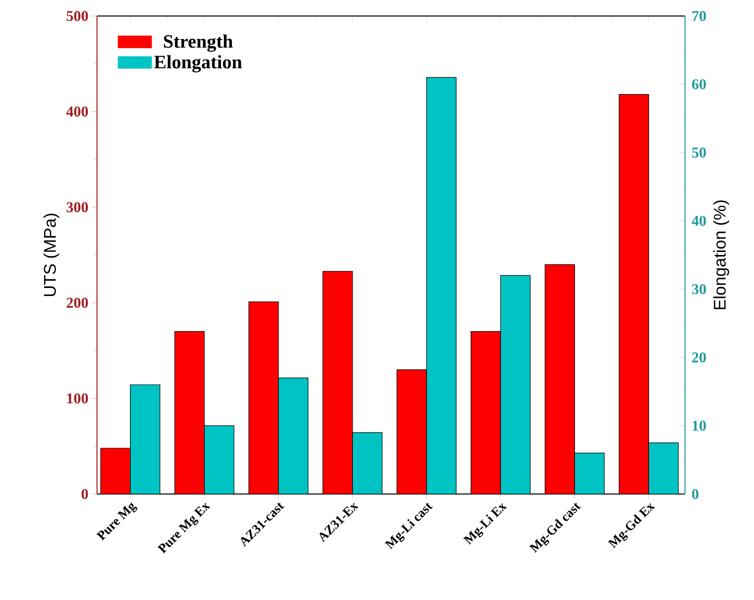 Image resolution: width=754 pixels, height=600 pixels. Describe the element at coordinates (699, 153) in the screenshot. I see `y2-tick-label: 50` at that location.